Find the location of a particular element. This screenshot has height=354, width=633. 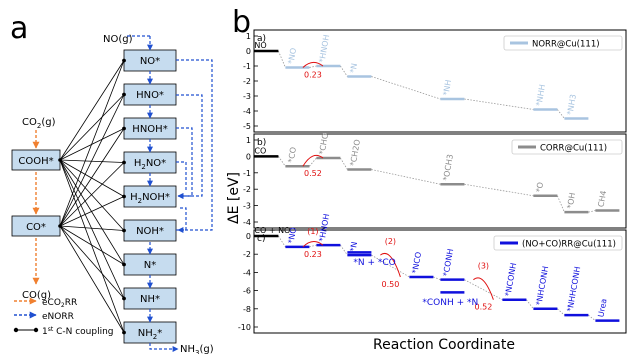

no-gas-label: NO(g) is located at coordinates (118, 39).